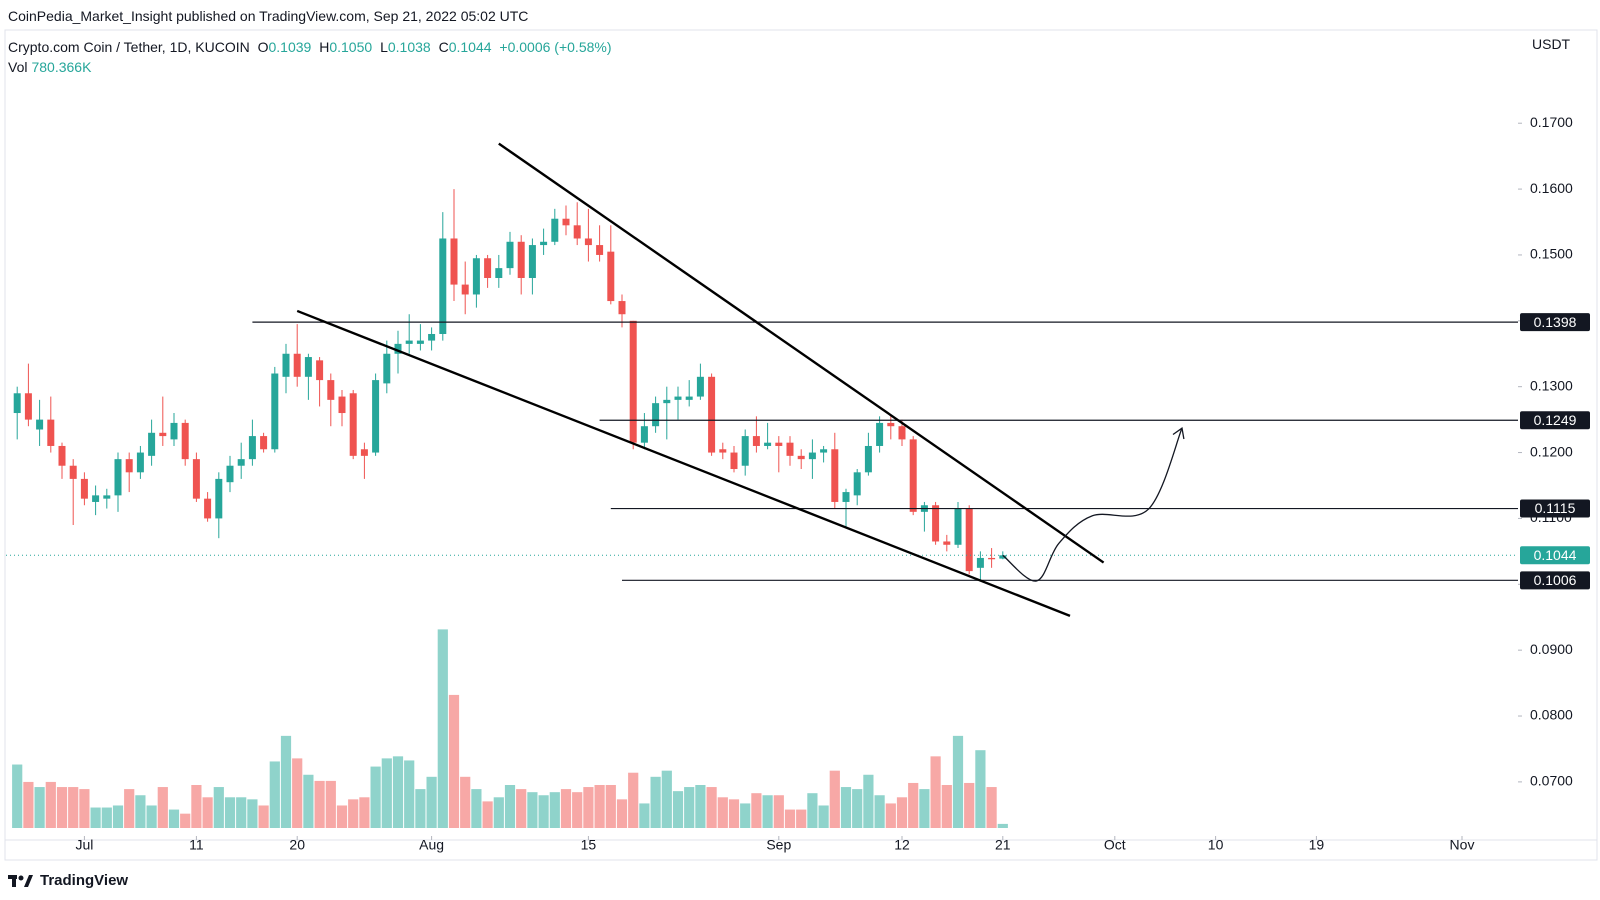  I want to click on currency-text: USDT, so click(1551, 44).